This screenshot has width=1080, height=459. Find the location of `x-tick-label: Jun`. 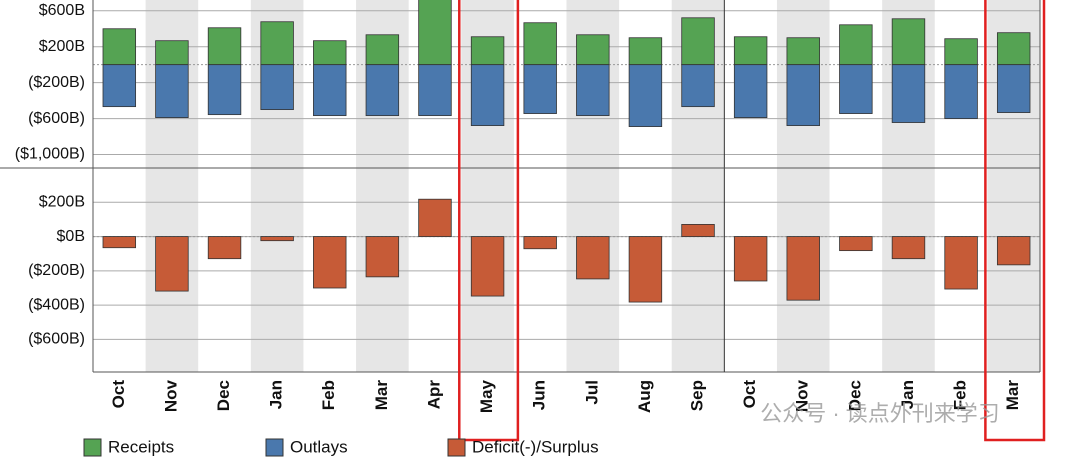

x-tick-label: Jun is located at coordinates (539, 395).